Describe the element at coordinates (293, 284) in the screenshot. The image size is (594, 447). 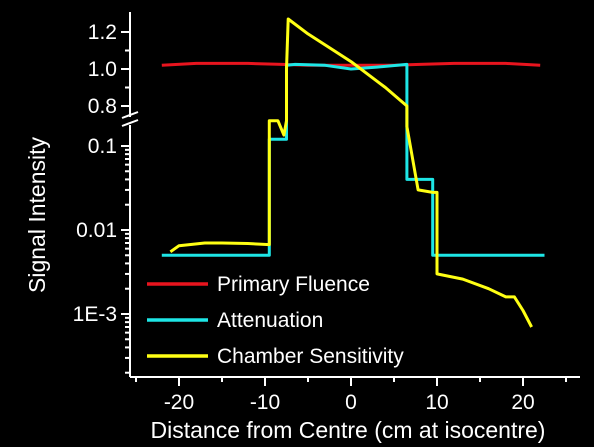
I see `legend-label-primary-fluence: Primary Fluence` at that location.